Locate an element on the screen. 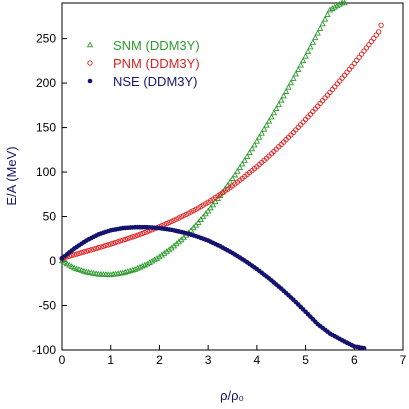 This screenshot has height=409, width=409. x-tick-label: 4 is located at coordinates (257, 360).